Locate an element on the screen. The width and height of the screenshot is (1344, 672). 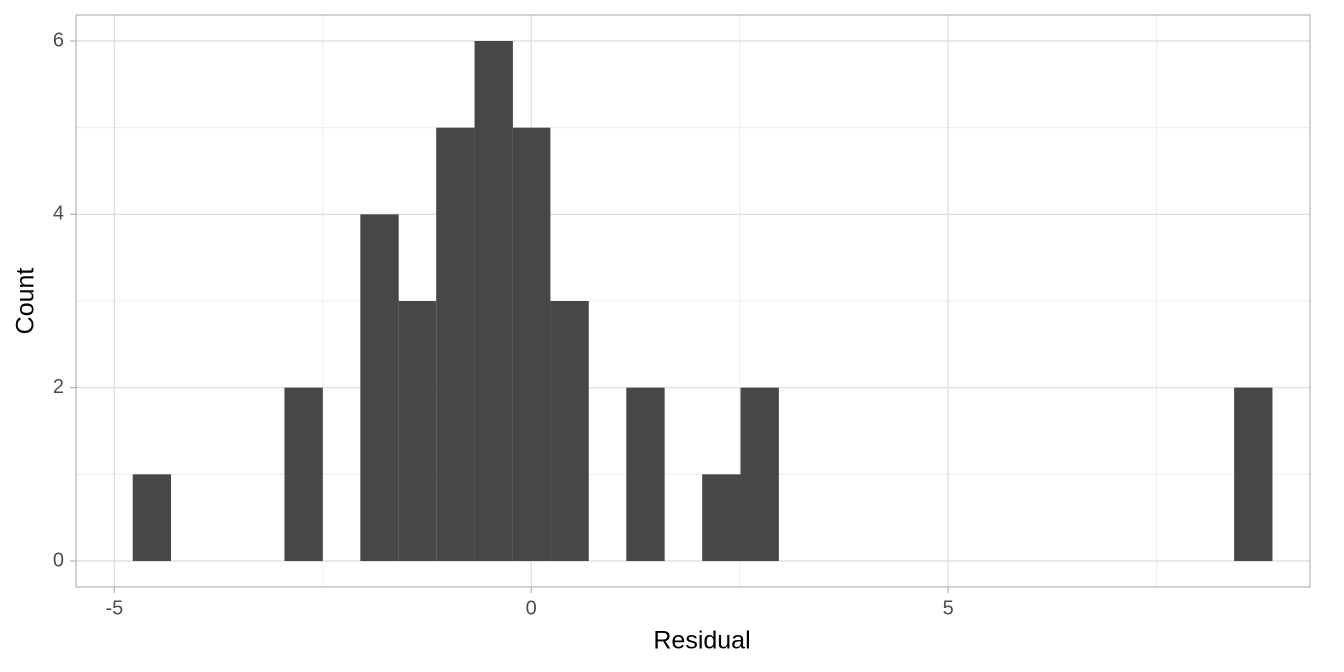
y-tick-label: 6 is located at coordinates (58, 40).